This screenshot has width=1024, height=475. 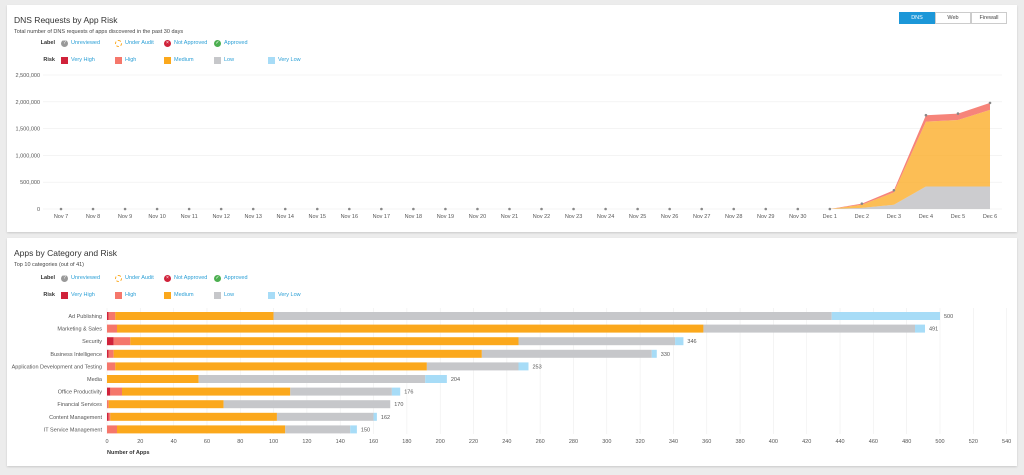 I want to click on x-tick-label: Dec 3, so click(x=894, y=217).